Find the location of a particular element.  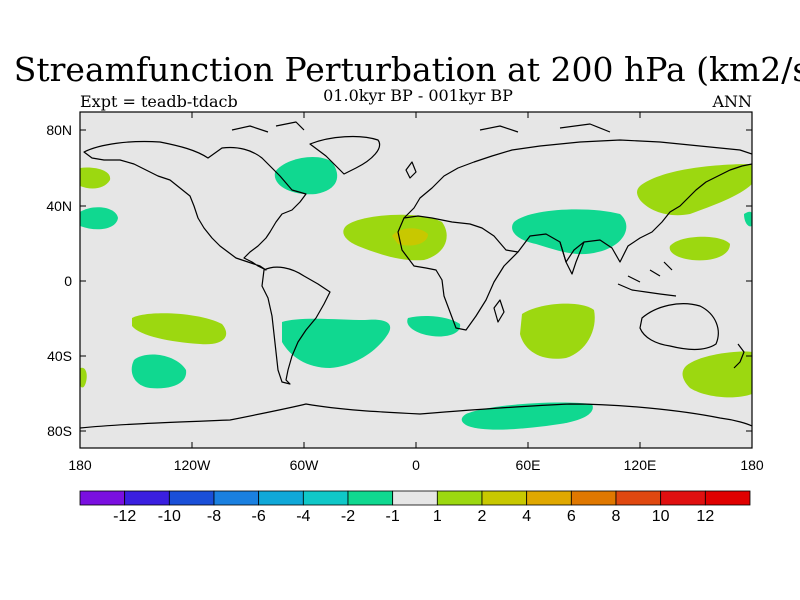

map-subtitle: 01.0kyr BP - 001kyr BP is located at coordinates (418, 95).